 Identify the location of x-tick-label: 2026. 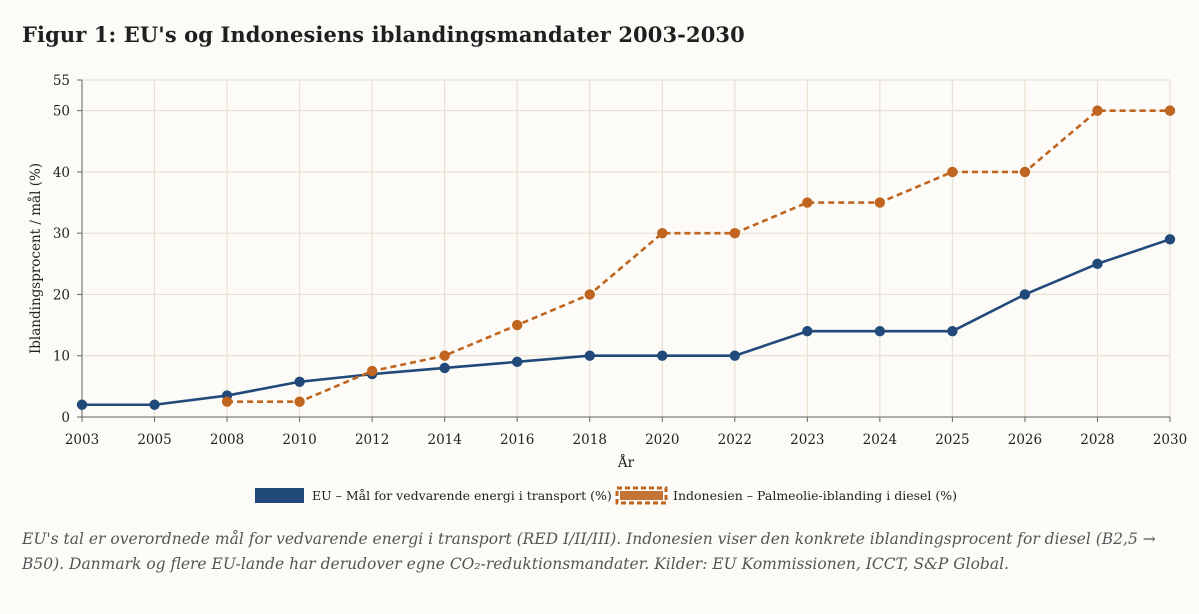
(1025, 440).